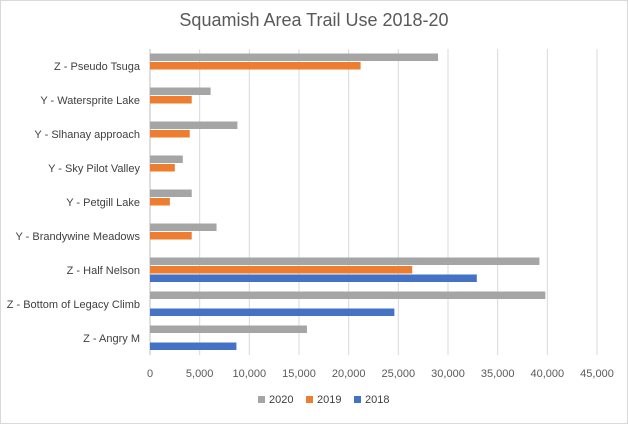 This screenshot has height=424, width=628. I want to click on x-tick-label: 40,000, so click(548, 374).